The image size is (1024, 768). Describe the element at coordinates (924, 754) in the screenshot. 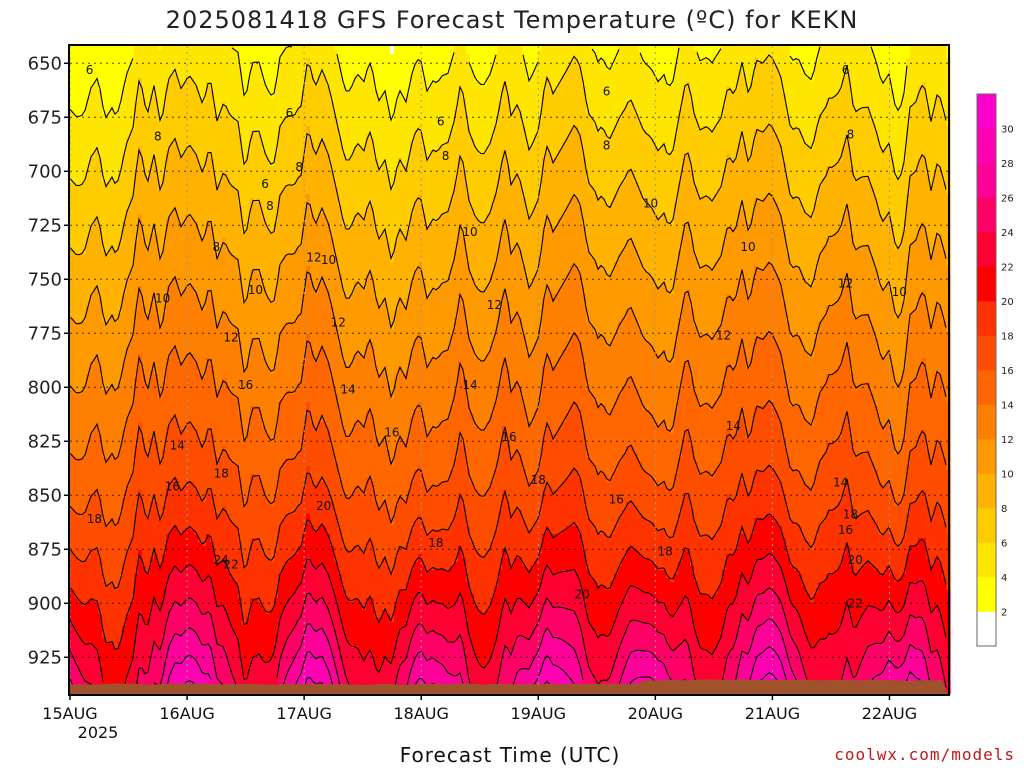

I see `credit-text: coolwx.com/models` at that location.